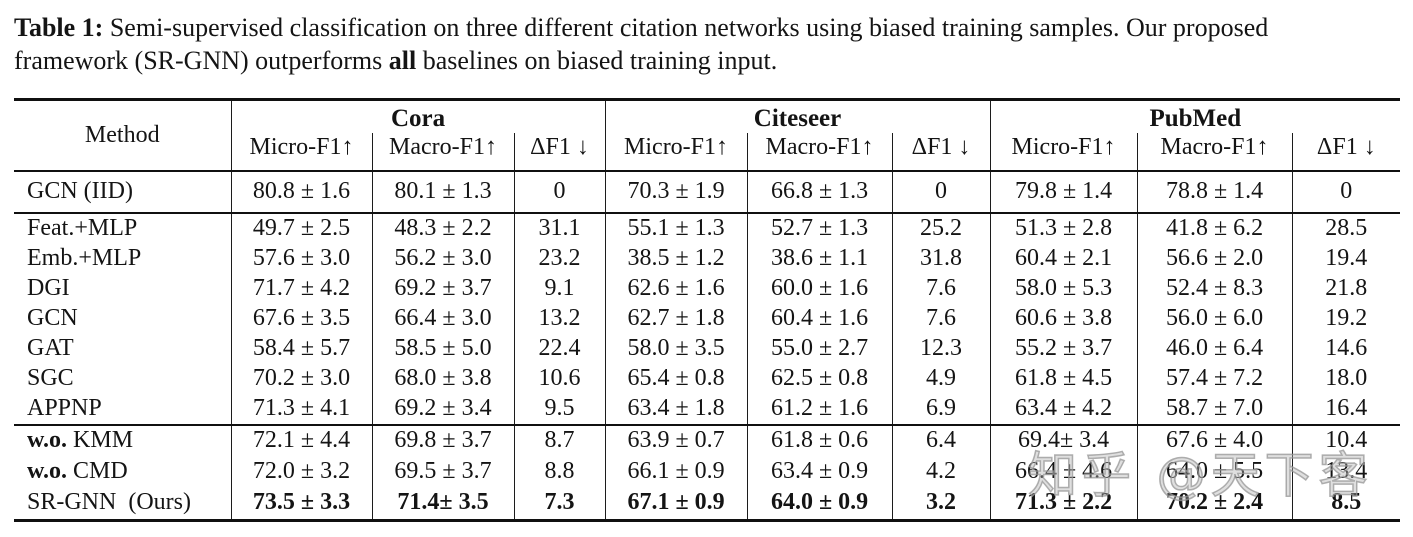 This screenshot has width=1413, height=537. What do you see at coordinates (559, 379) in the screenshot?
I see `value-cell: 10.6` at bounding box center [559, 379].